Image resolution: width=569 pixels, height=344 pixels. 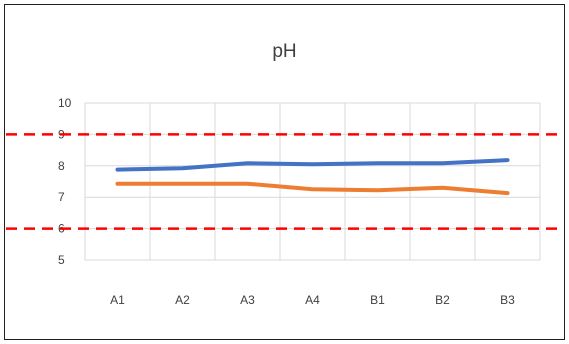 I want to click on y-tick-label: 10, so click(x=65, y=103).